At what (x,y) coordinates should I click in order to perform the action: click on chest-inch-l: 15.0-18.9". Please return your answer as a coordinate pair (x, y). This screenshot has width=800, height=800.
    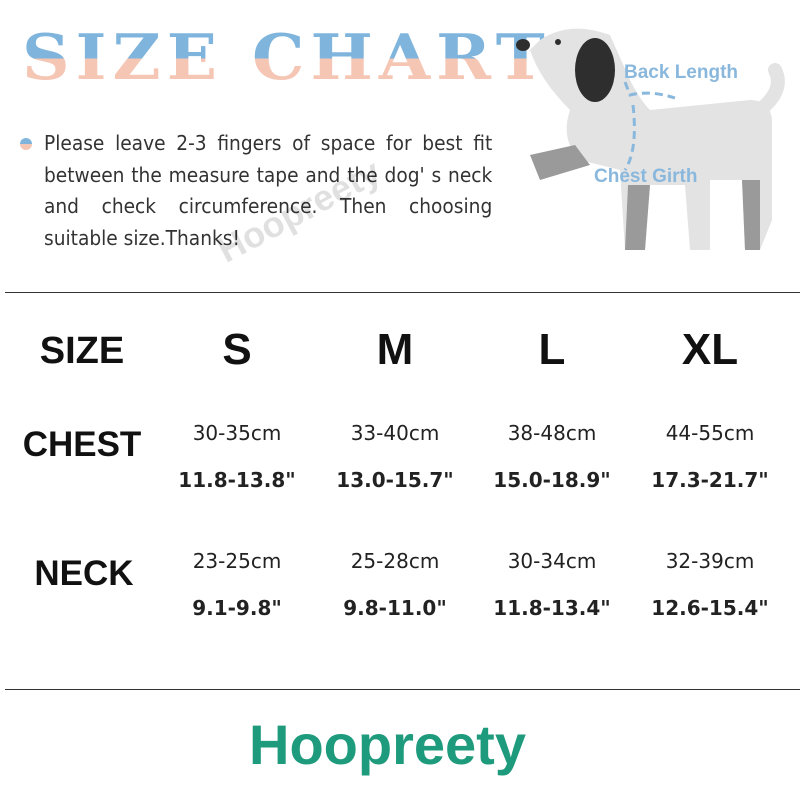
    Looking at the image, I should click on (552, 480).